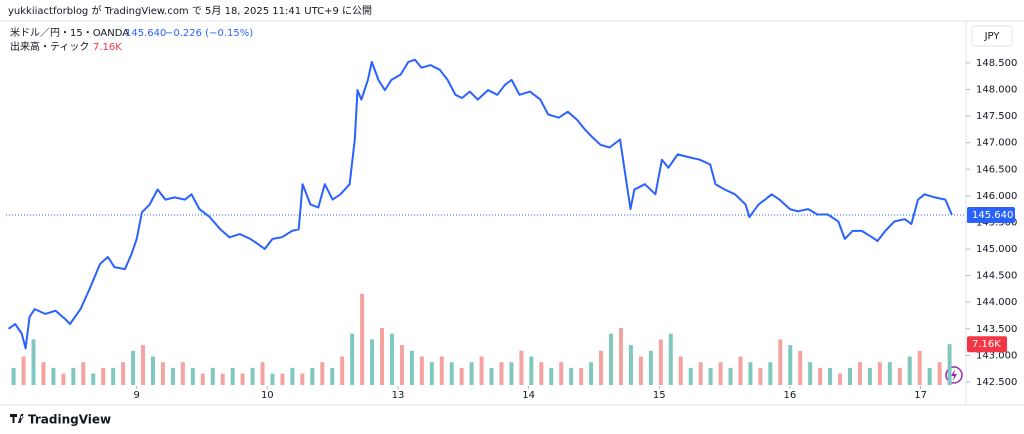  Describe the element at coordinates (996, 382) in the screenshot. I see `y-tick-label: 142.500` at that location.